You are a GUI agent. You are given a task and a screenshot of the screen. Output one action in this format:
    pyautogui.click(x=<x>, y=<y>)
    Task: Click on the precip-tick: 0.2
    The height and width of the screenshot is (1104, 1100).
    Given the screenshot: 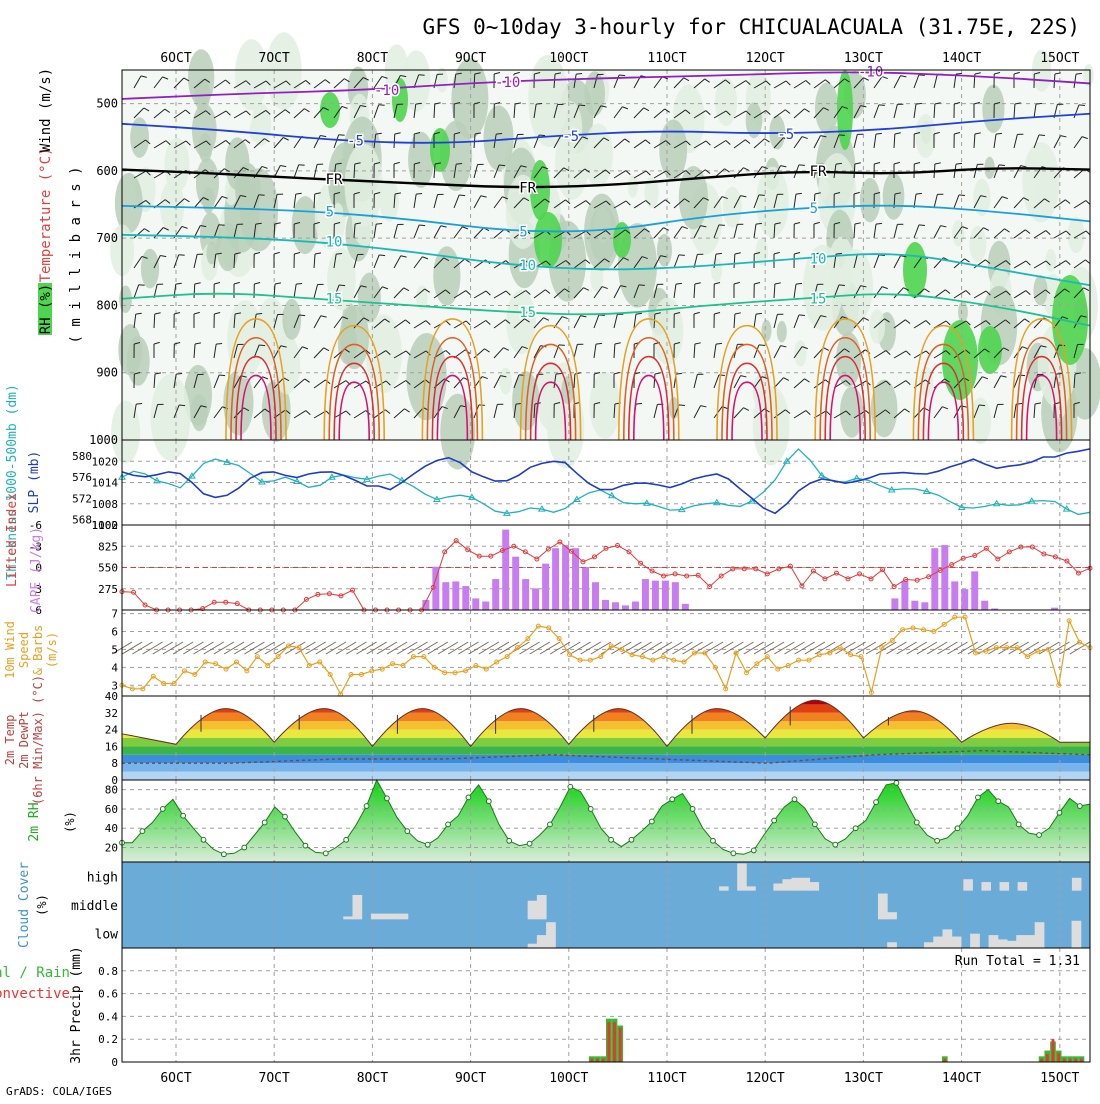 What is the action you would take?
    pyautogui.click(x=108, y=1039)
    